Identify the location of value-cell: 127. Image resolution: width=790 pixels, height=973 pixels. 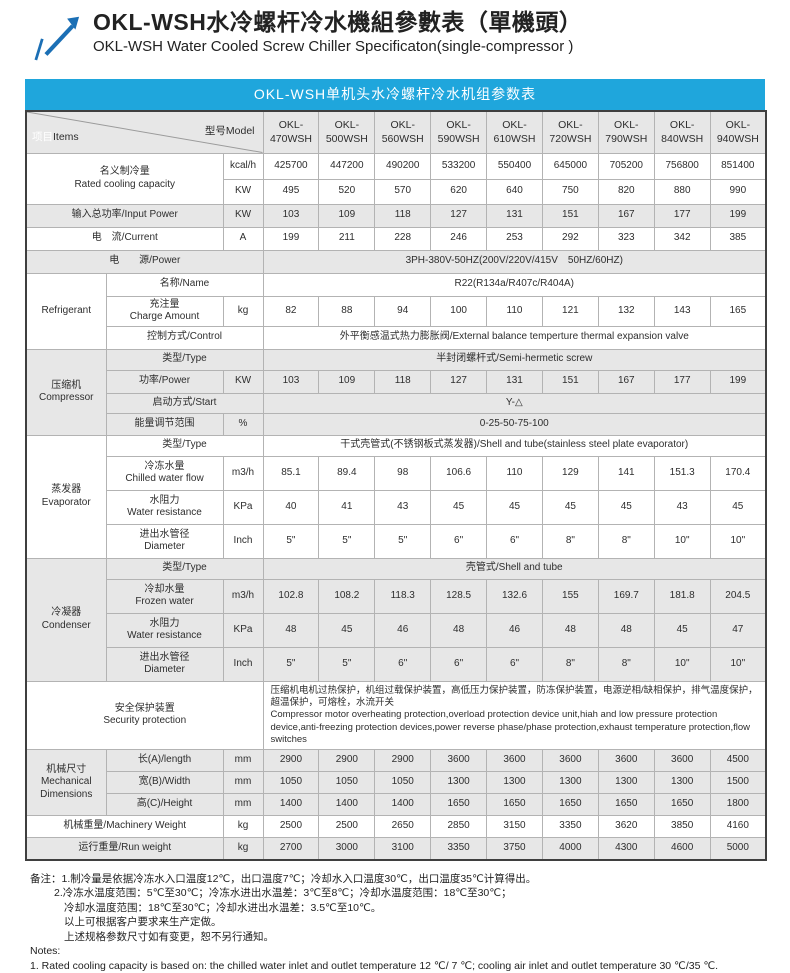
(459, 215).